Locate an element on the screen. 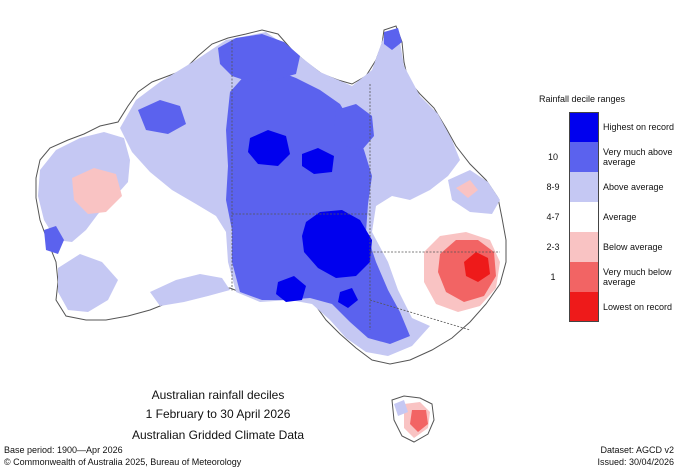 Image resolution: width=680 pixels, height=468 pixels. map-period: 1 February to 30 April 2026 is located at coordinates (218, 414).